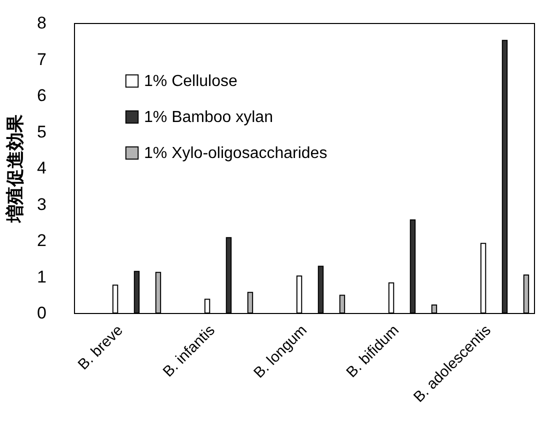 The width and height of the screenshot is (543, 425). What do you see at coordinates (208, 117) in the screenshot?
I see `legend-label: 1% Bamboo xylan` at bounding box center [208, 117].